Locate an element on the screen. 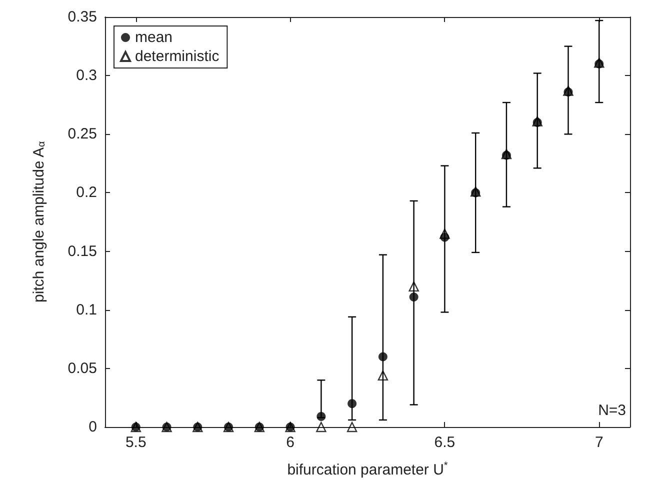 This screenshot has width=654, height=498. y-tick-label: 0 is located at coordinates (92, 427).